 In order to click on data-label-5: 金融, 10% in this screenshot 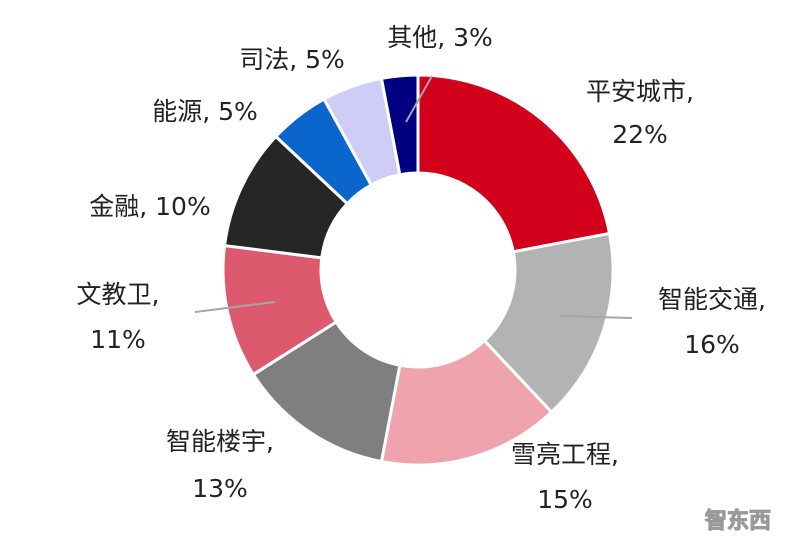, I will do `click(149, 206)`.